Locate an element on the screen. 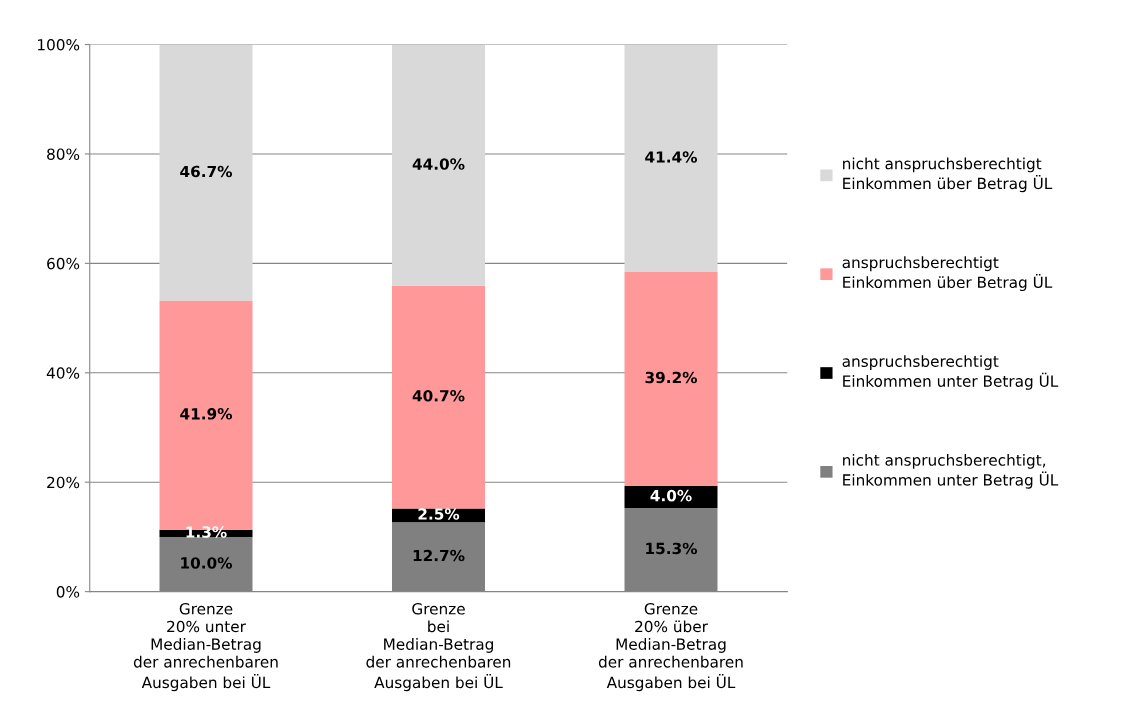 The image size is (1136, 718). y-tick-label: 20% is located at coordinates (63, 482).